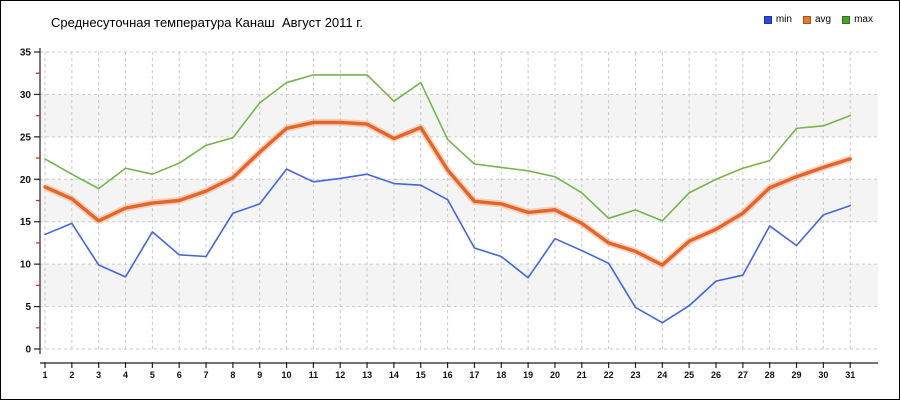 This screenshot has height=400, width=900. I want to click on legend-label-min: min, so click(783, 19).